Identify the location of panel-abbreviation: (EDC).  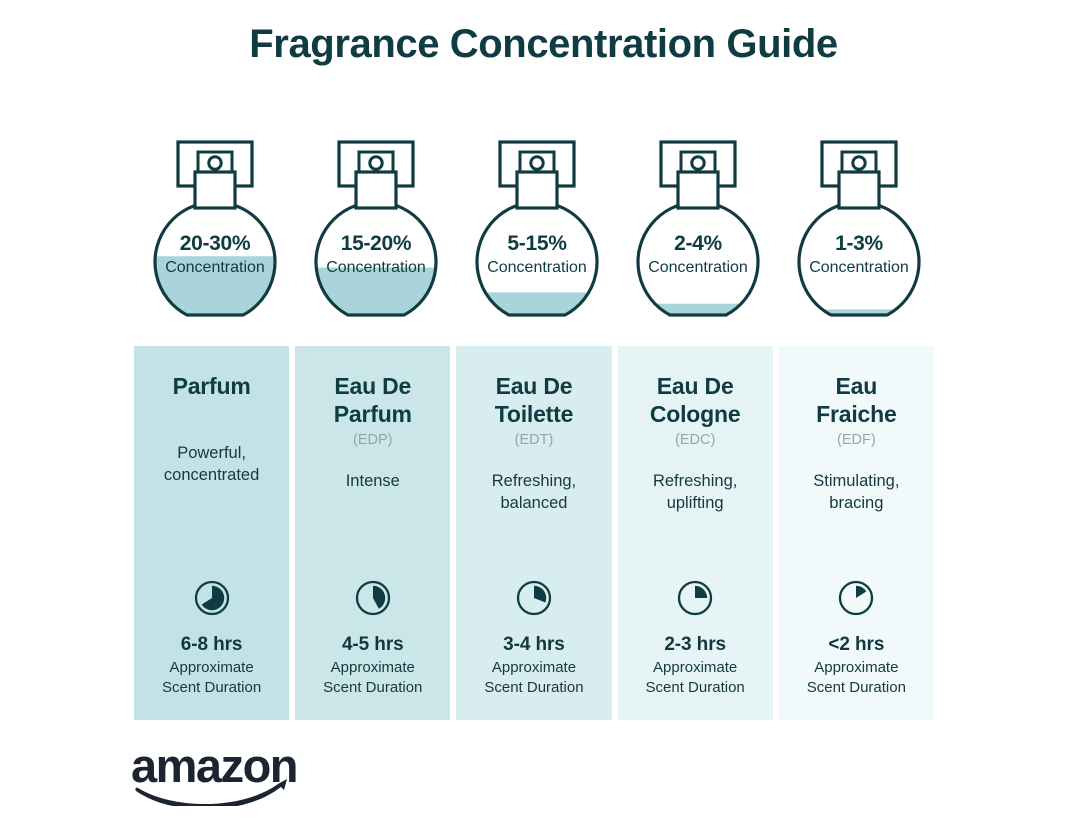
(695, 440).